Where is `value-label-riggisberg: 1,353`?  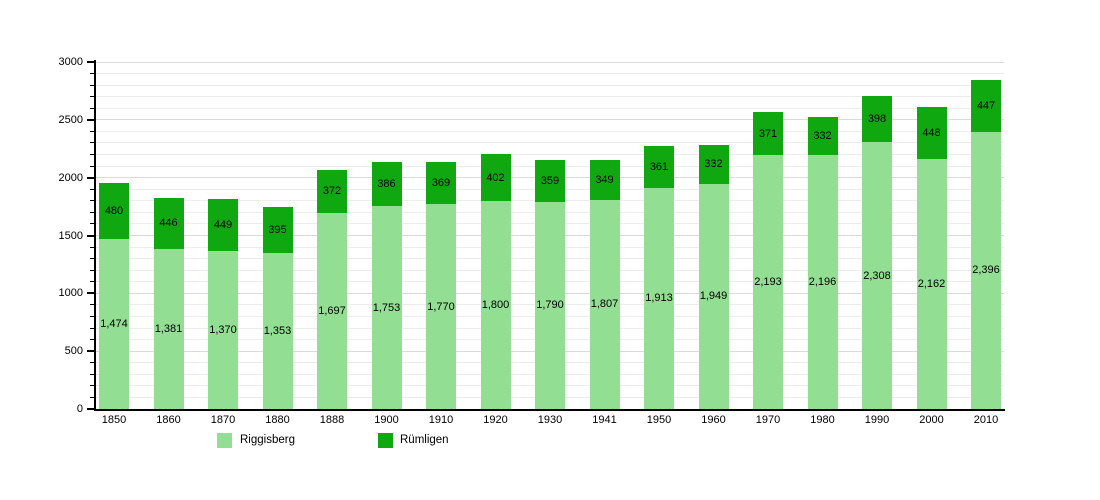
value-label-riggisberg: 1,353 is located at coordinates (277, 330).